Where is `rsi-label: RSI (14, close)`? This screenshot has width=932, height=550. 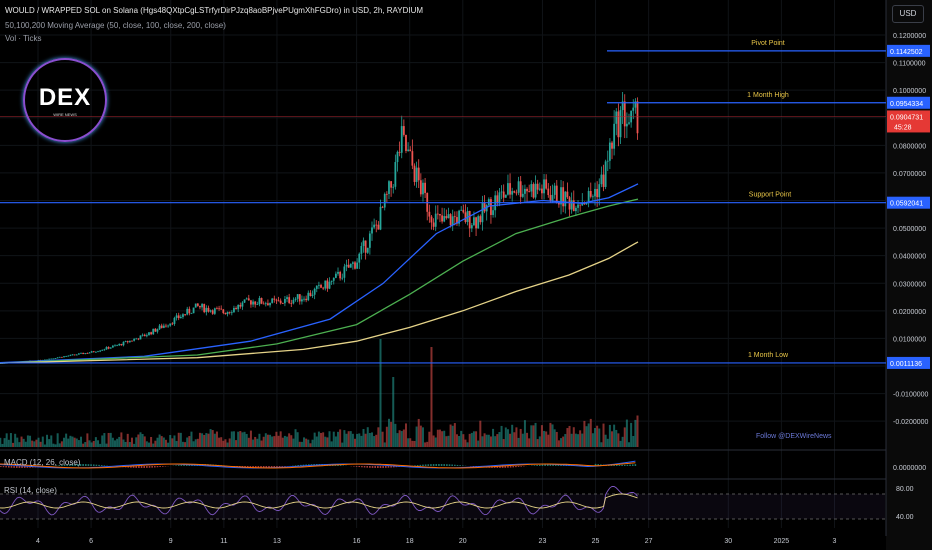 rsi-label: RSI (14, close) is located at coordinates (30, 490).